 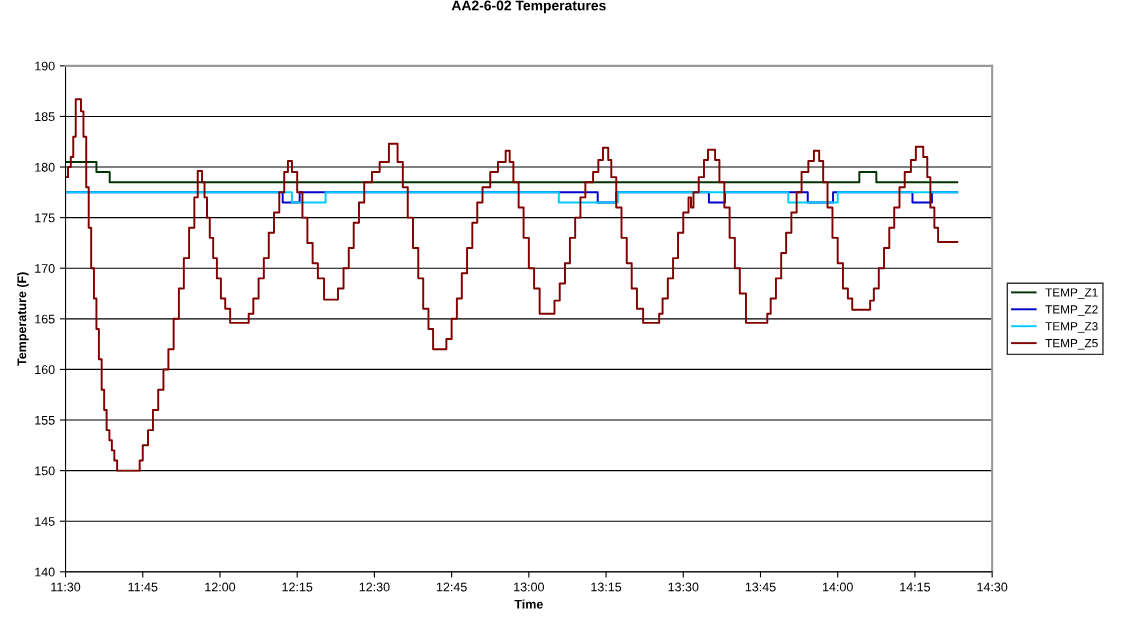 What do you see at coordinates (45, 66) in the screenshot?
I see `y-tick-label: 190` at bounding box center [45, 66].